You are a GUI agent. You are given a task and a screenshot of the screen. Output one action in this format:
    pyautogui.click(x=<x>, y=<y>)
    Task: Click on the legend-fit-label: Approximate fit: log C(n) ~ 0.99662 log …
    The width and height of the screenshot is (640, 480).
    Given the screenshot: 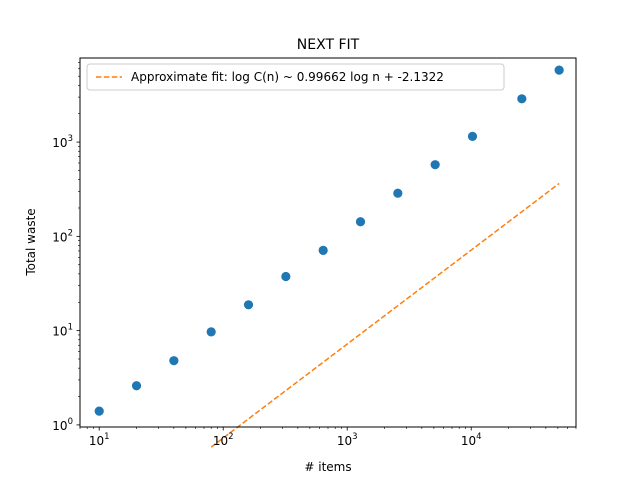 What is the action you would take?
    pyautogui.click(x=287, y=77)
    